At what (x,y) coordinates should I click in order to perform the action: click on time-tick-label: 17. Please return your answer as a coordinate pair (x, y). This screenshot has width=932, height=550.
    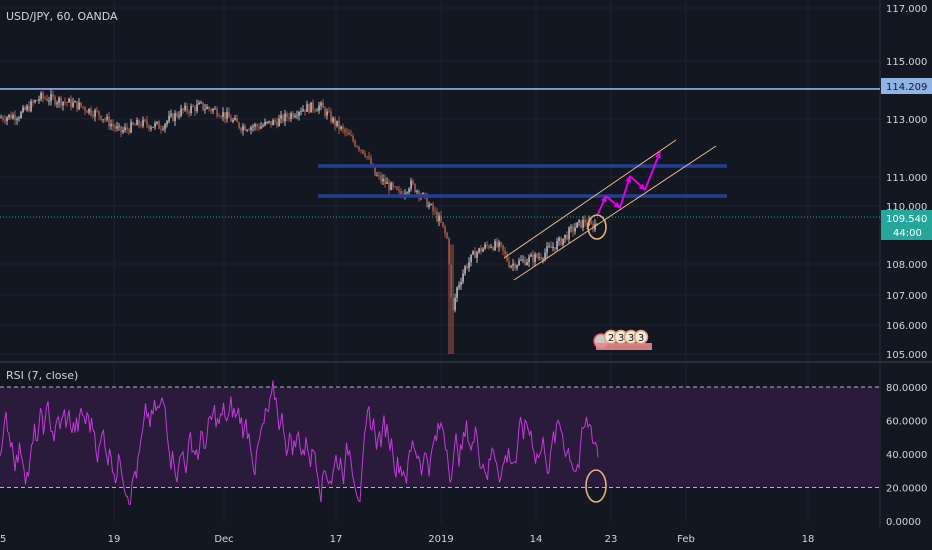
    Looking at the image, I should click on (336, 539).